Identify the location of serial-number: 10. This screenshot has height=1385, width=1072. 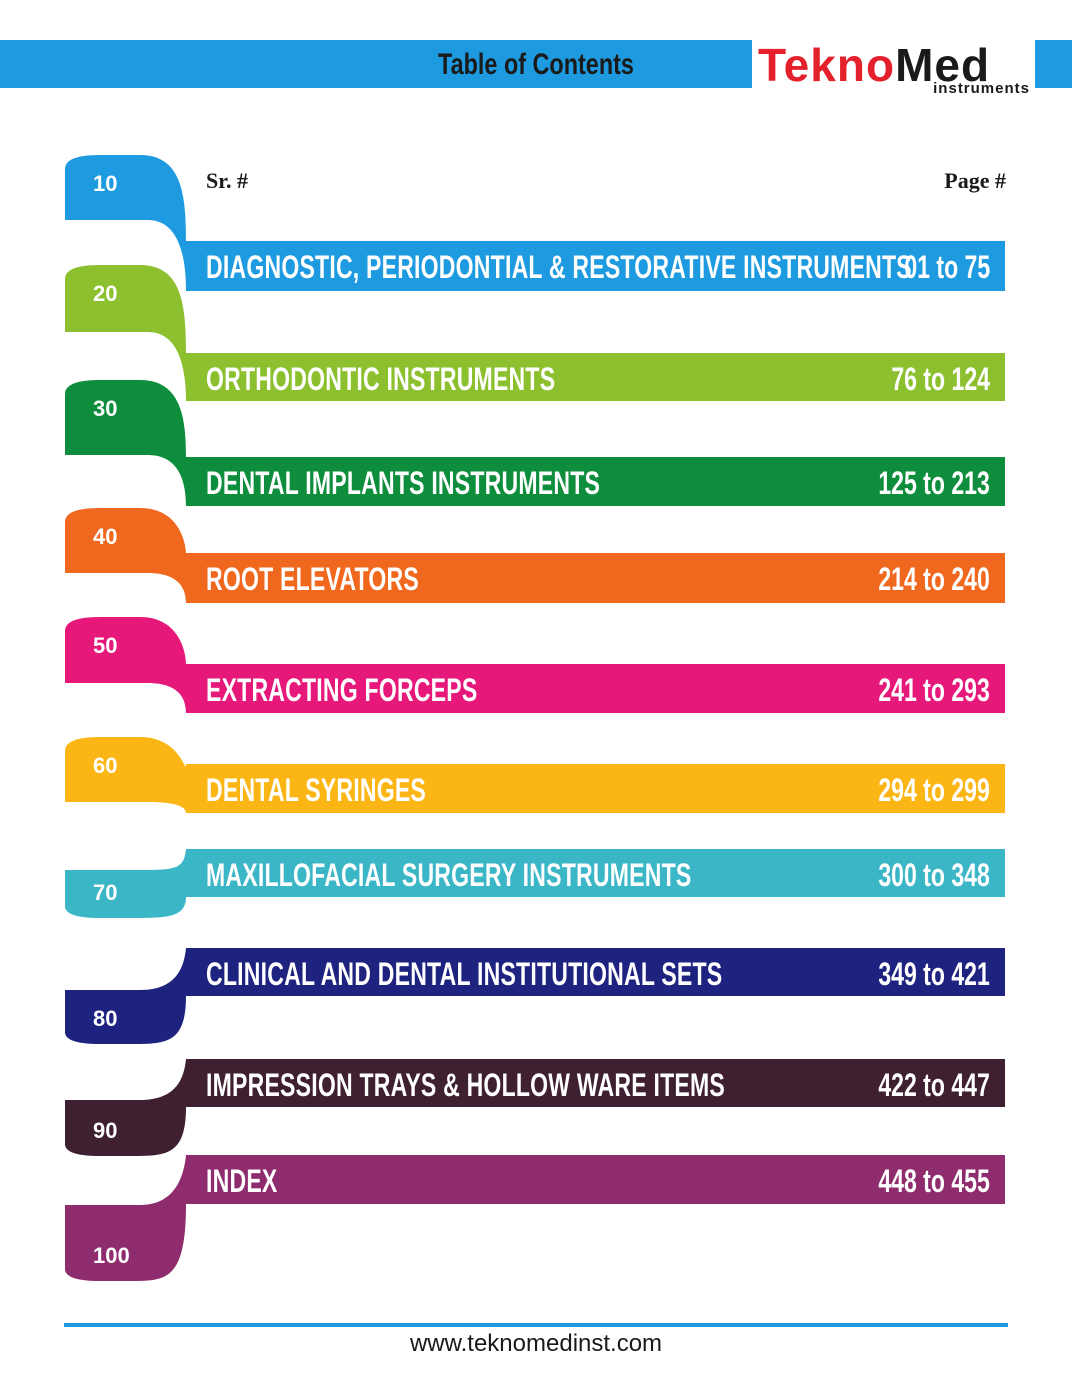
(105, 183).